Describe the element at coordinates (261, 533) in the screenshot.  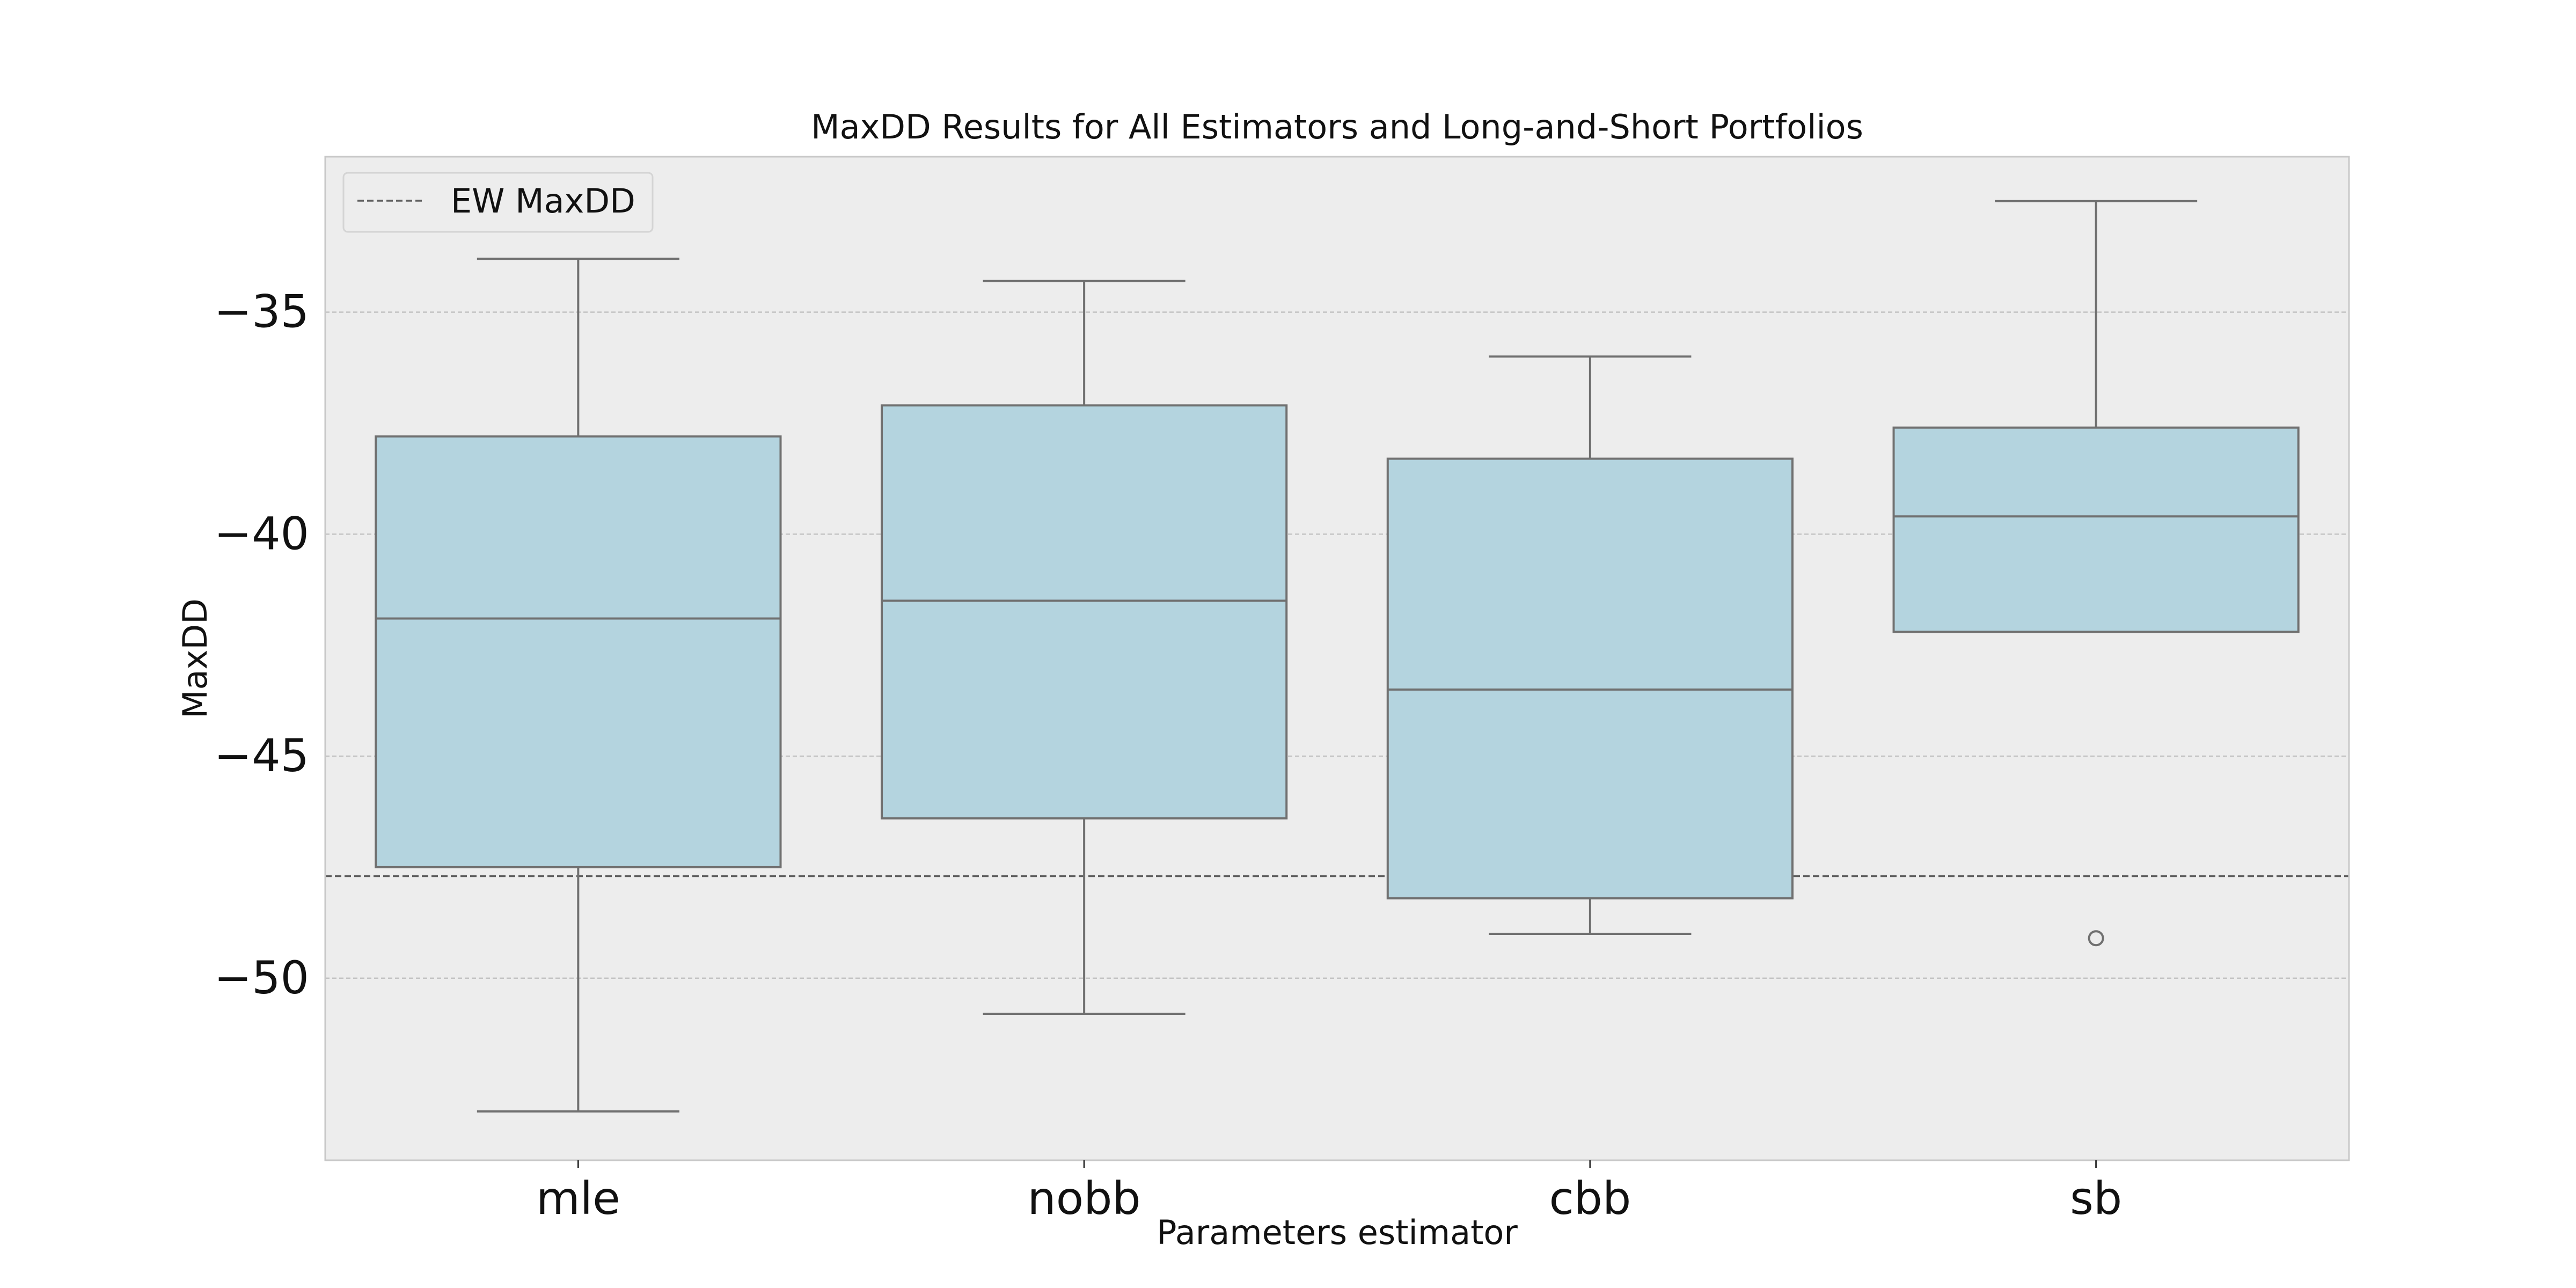
I see `y-tick-label: −40` at that location.